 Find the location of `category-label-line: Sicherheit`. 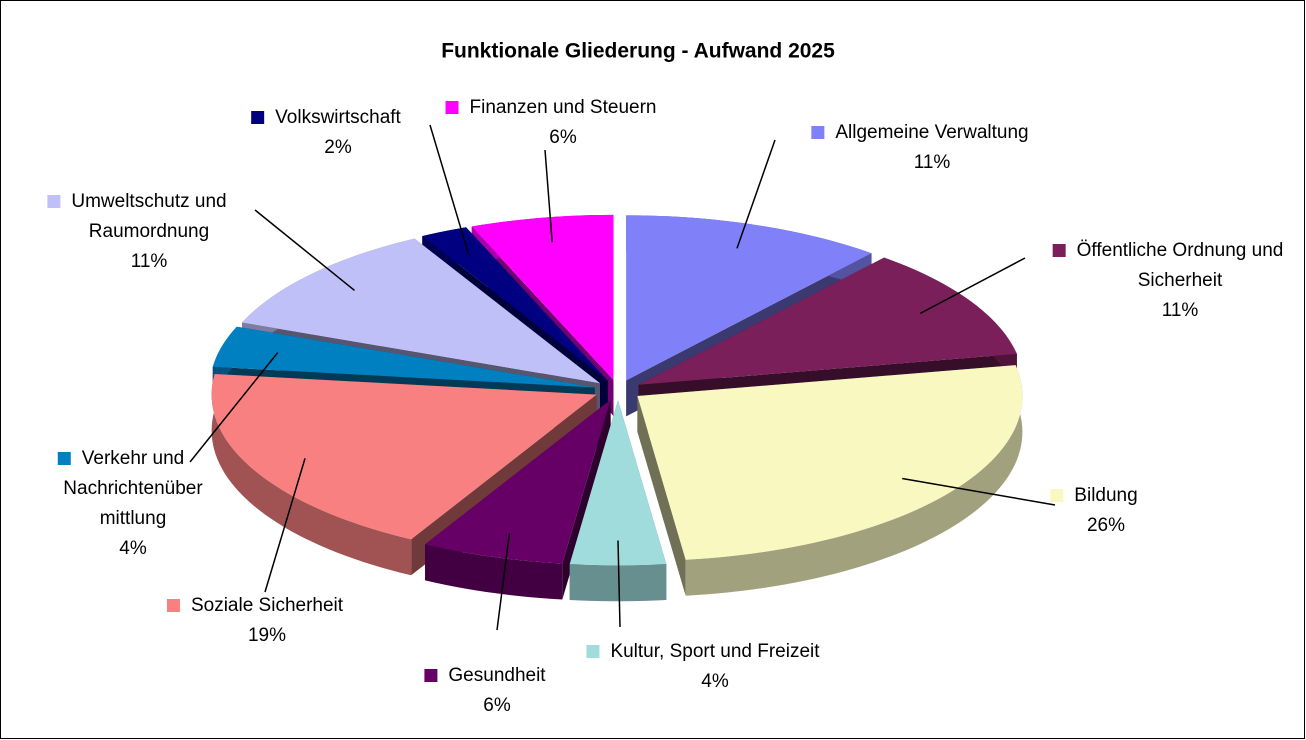

category-label-line: Sicherheit is located at coordinates (1180, 280).